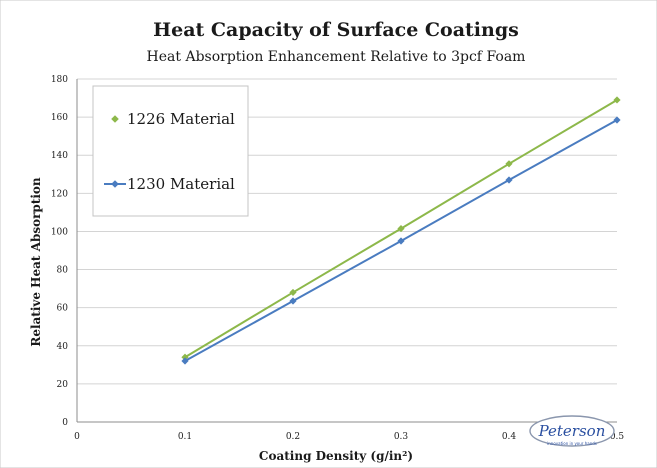  I want to click on x-tick-label: 0, so click(77, 437).